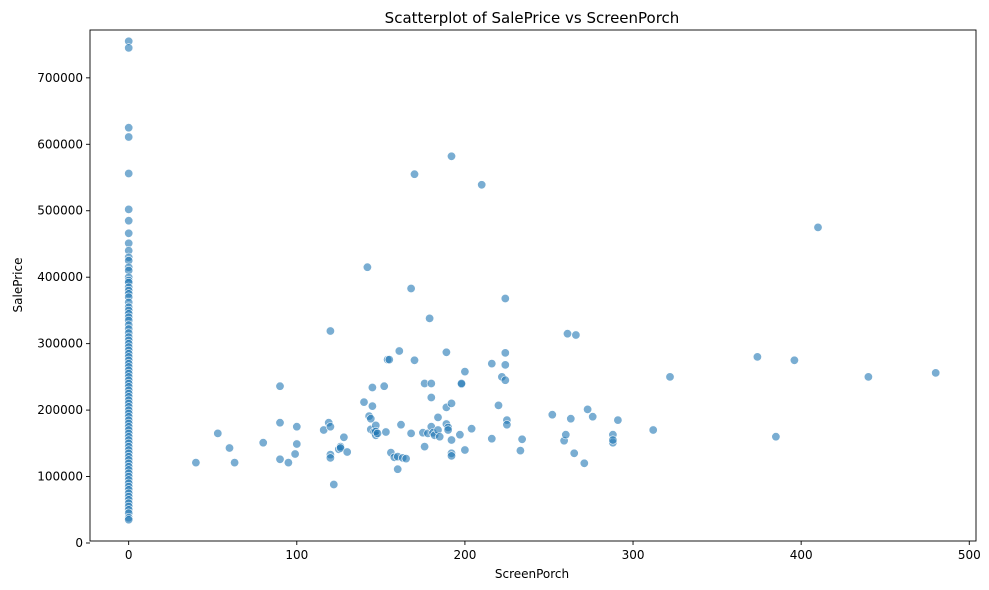  What do you see at coordinates (464, 555) in the screenshot?
I see `x-tick-label: 200` at bounding box center [464, 555].